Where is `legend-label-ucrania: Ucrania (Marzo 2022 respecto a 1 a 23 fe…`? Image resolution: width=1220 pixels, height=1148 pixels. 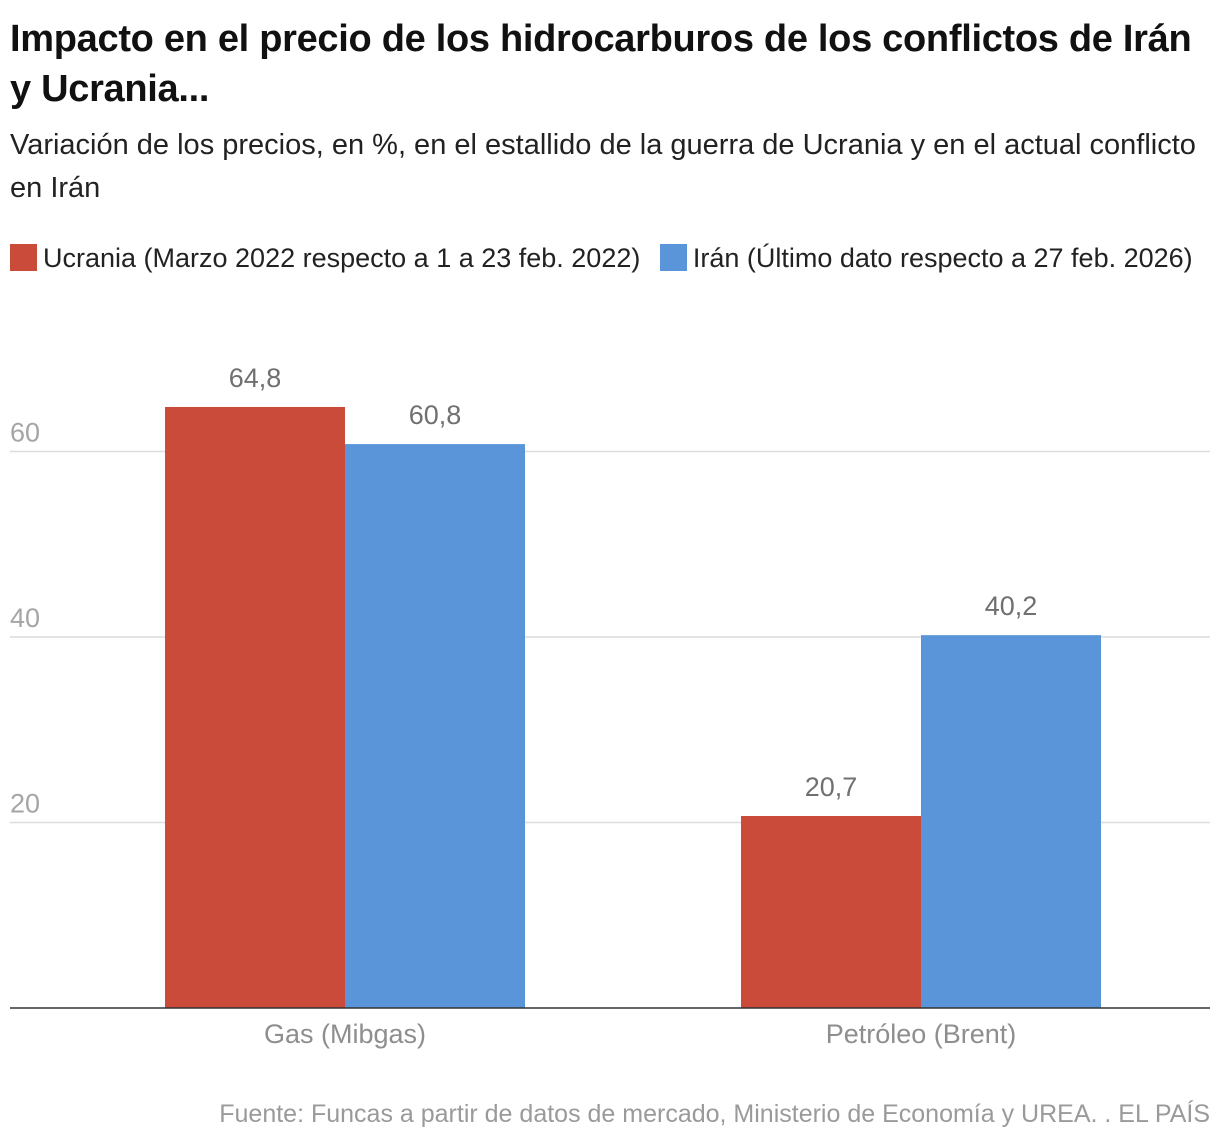
legend-label-ucrania: Ucrania (Marzo 2022 respecto a 1 a 23 fe… is located at coordinates (342, 258).